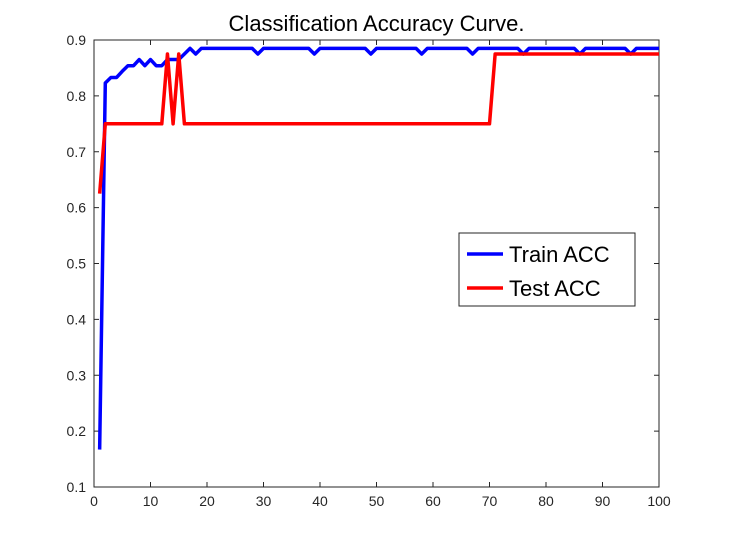 This screenshot has width=729, height=547. Describe the element at coordinates (377, 23) in the screenshot. I see `chart-title: Classification Accuracy Curve.` at that location.